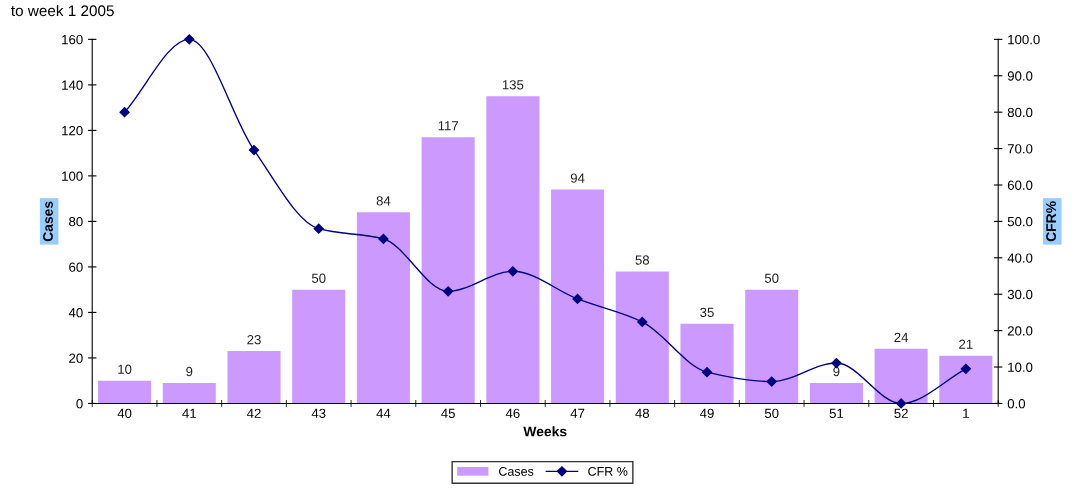 This screenshot has width=1085, height=492. What do you see at coordinates (76, 358) in the screenshot?
I see `y-tick-label: 20` at bounding box center [76, 358].